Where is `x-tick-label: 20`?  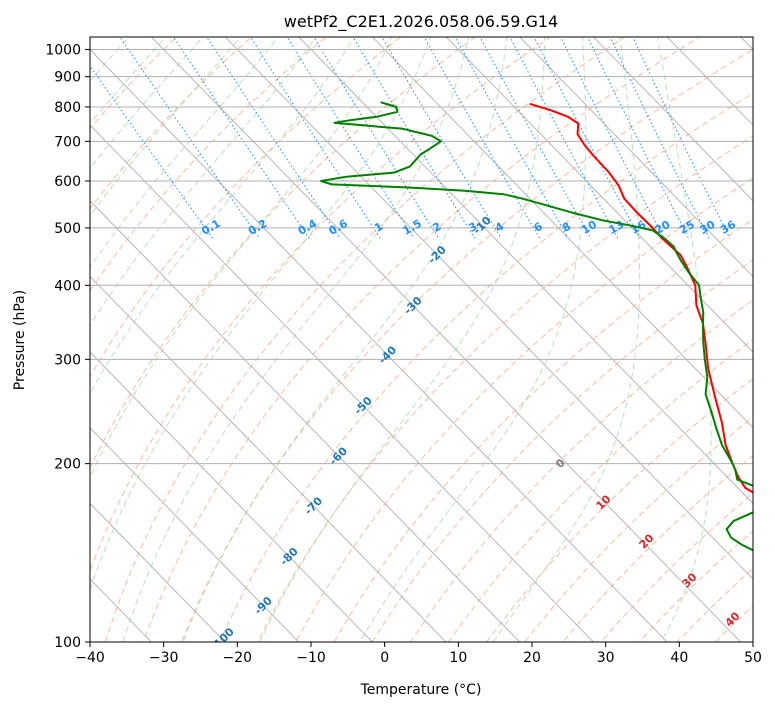
x-tick-label: 20 is located at coordinates (532, 658).